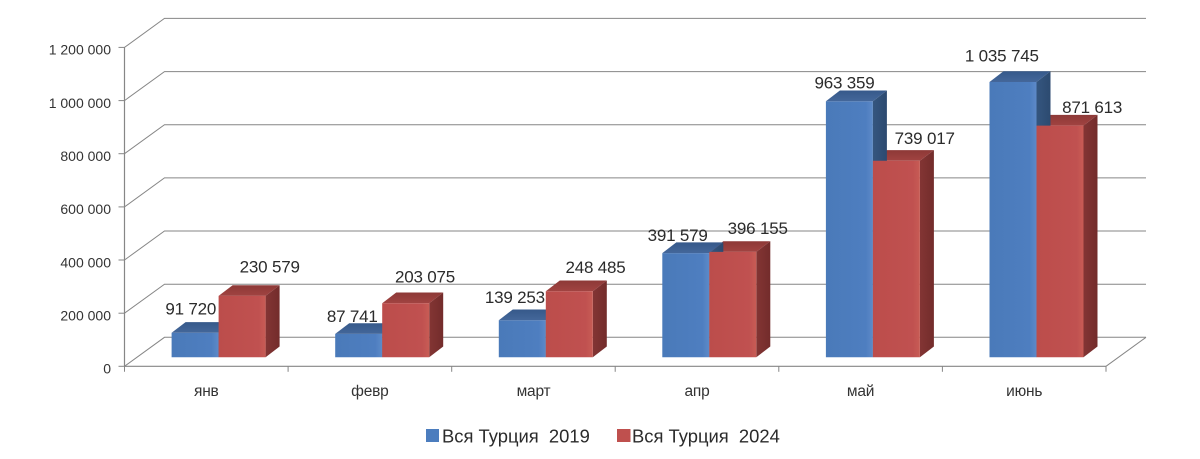 The width and height of the screenshot is (1200, 459). I want to click on svg-text: 400 000, so click(85, 262).